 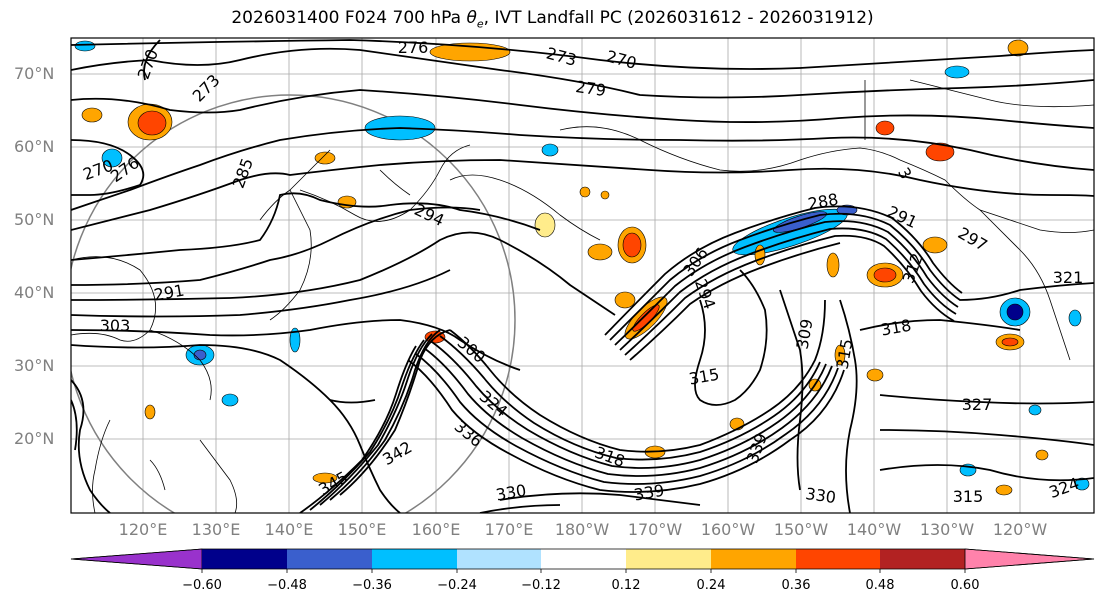 What do you see at coordinates (1020, 529) in the screenshot?
I see `lon-label: 120°W` at bounding box center [1020, 529].